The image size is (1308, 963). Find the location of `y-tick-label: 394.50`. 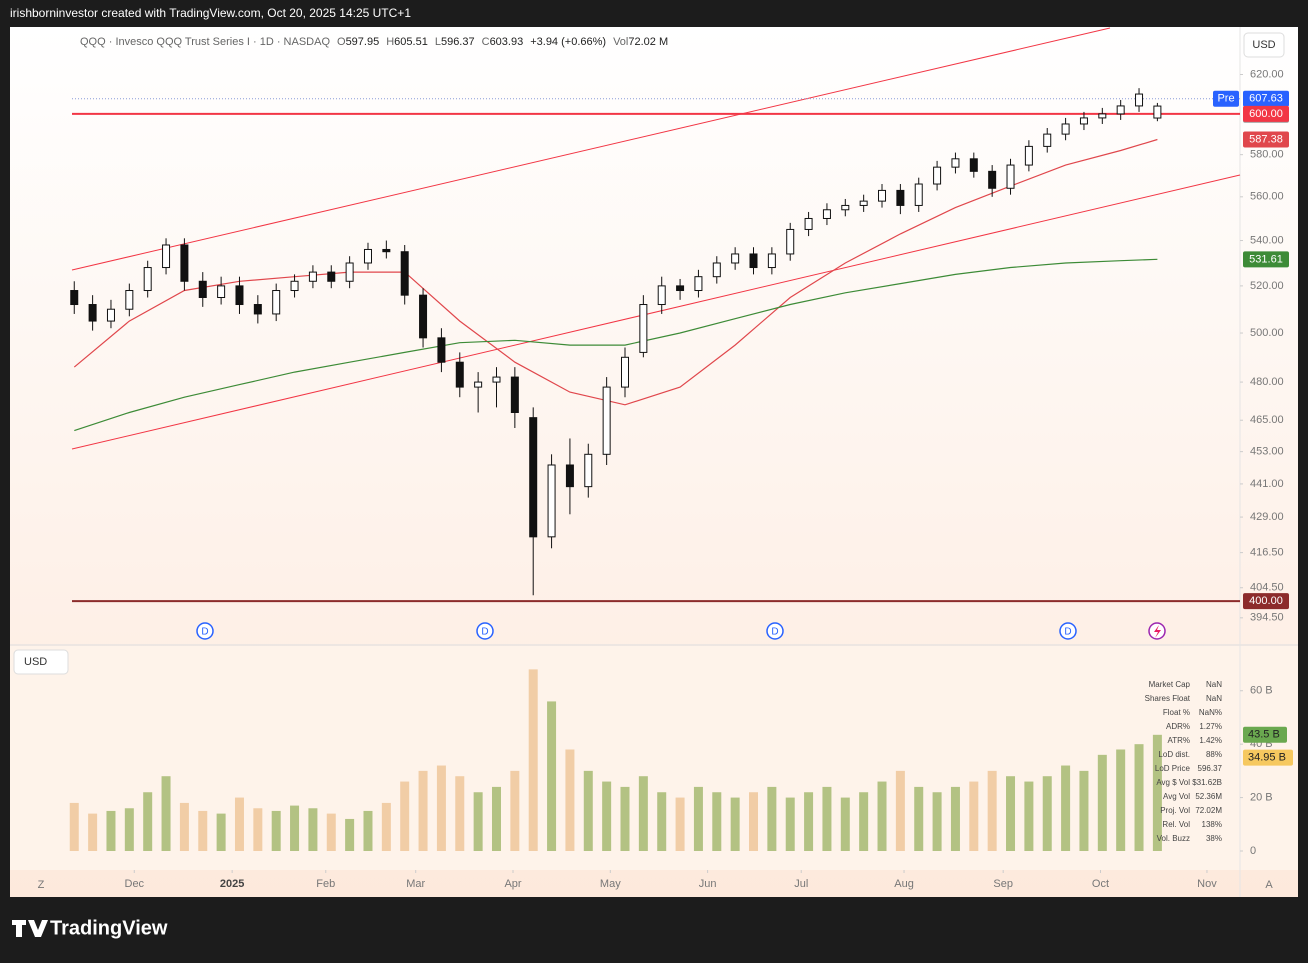

y-tick-label: 394.50 is located at coordinates (1267, 618).